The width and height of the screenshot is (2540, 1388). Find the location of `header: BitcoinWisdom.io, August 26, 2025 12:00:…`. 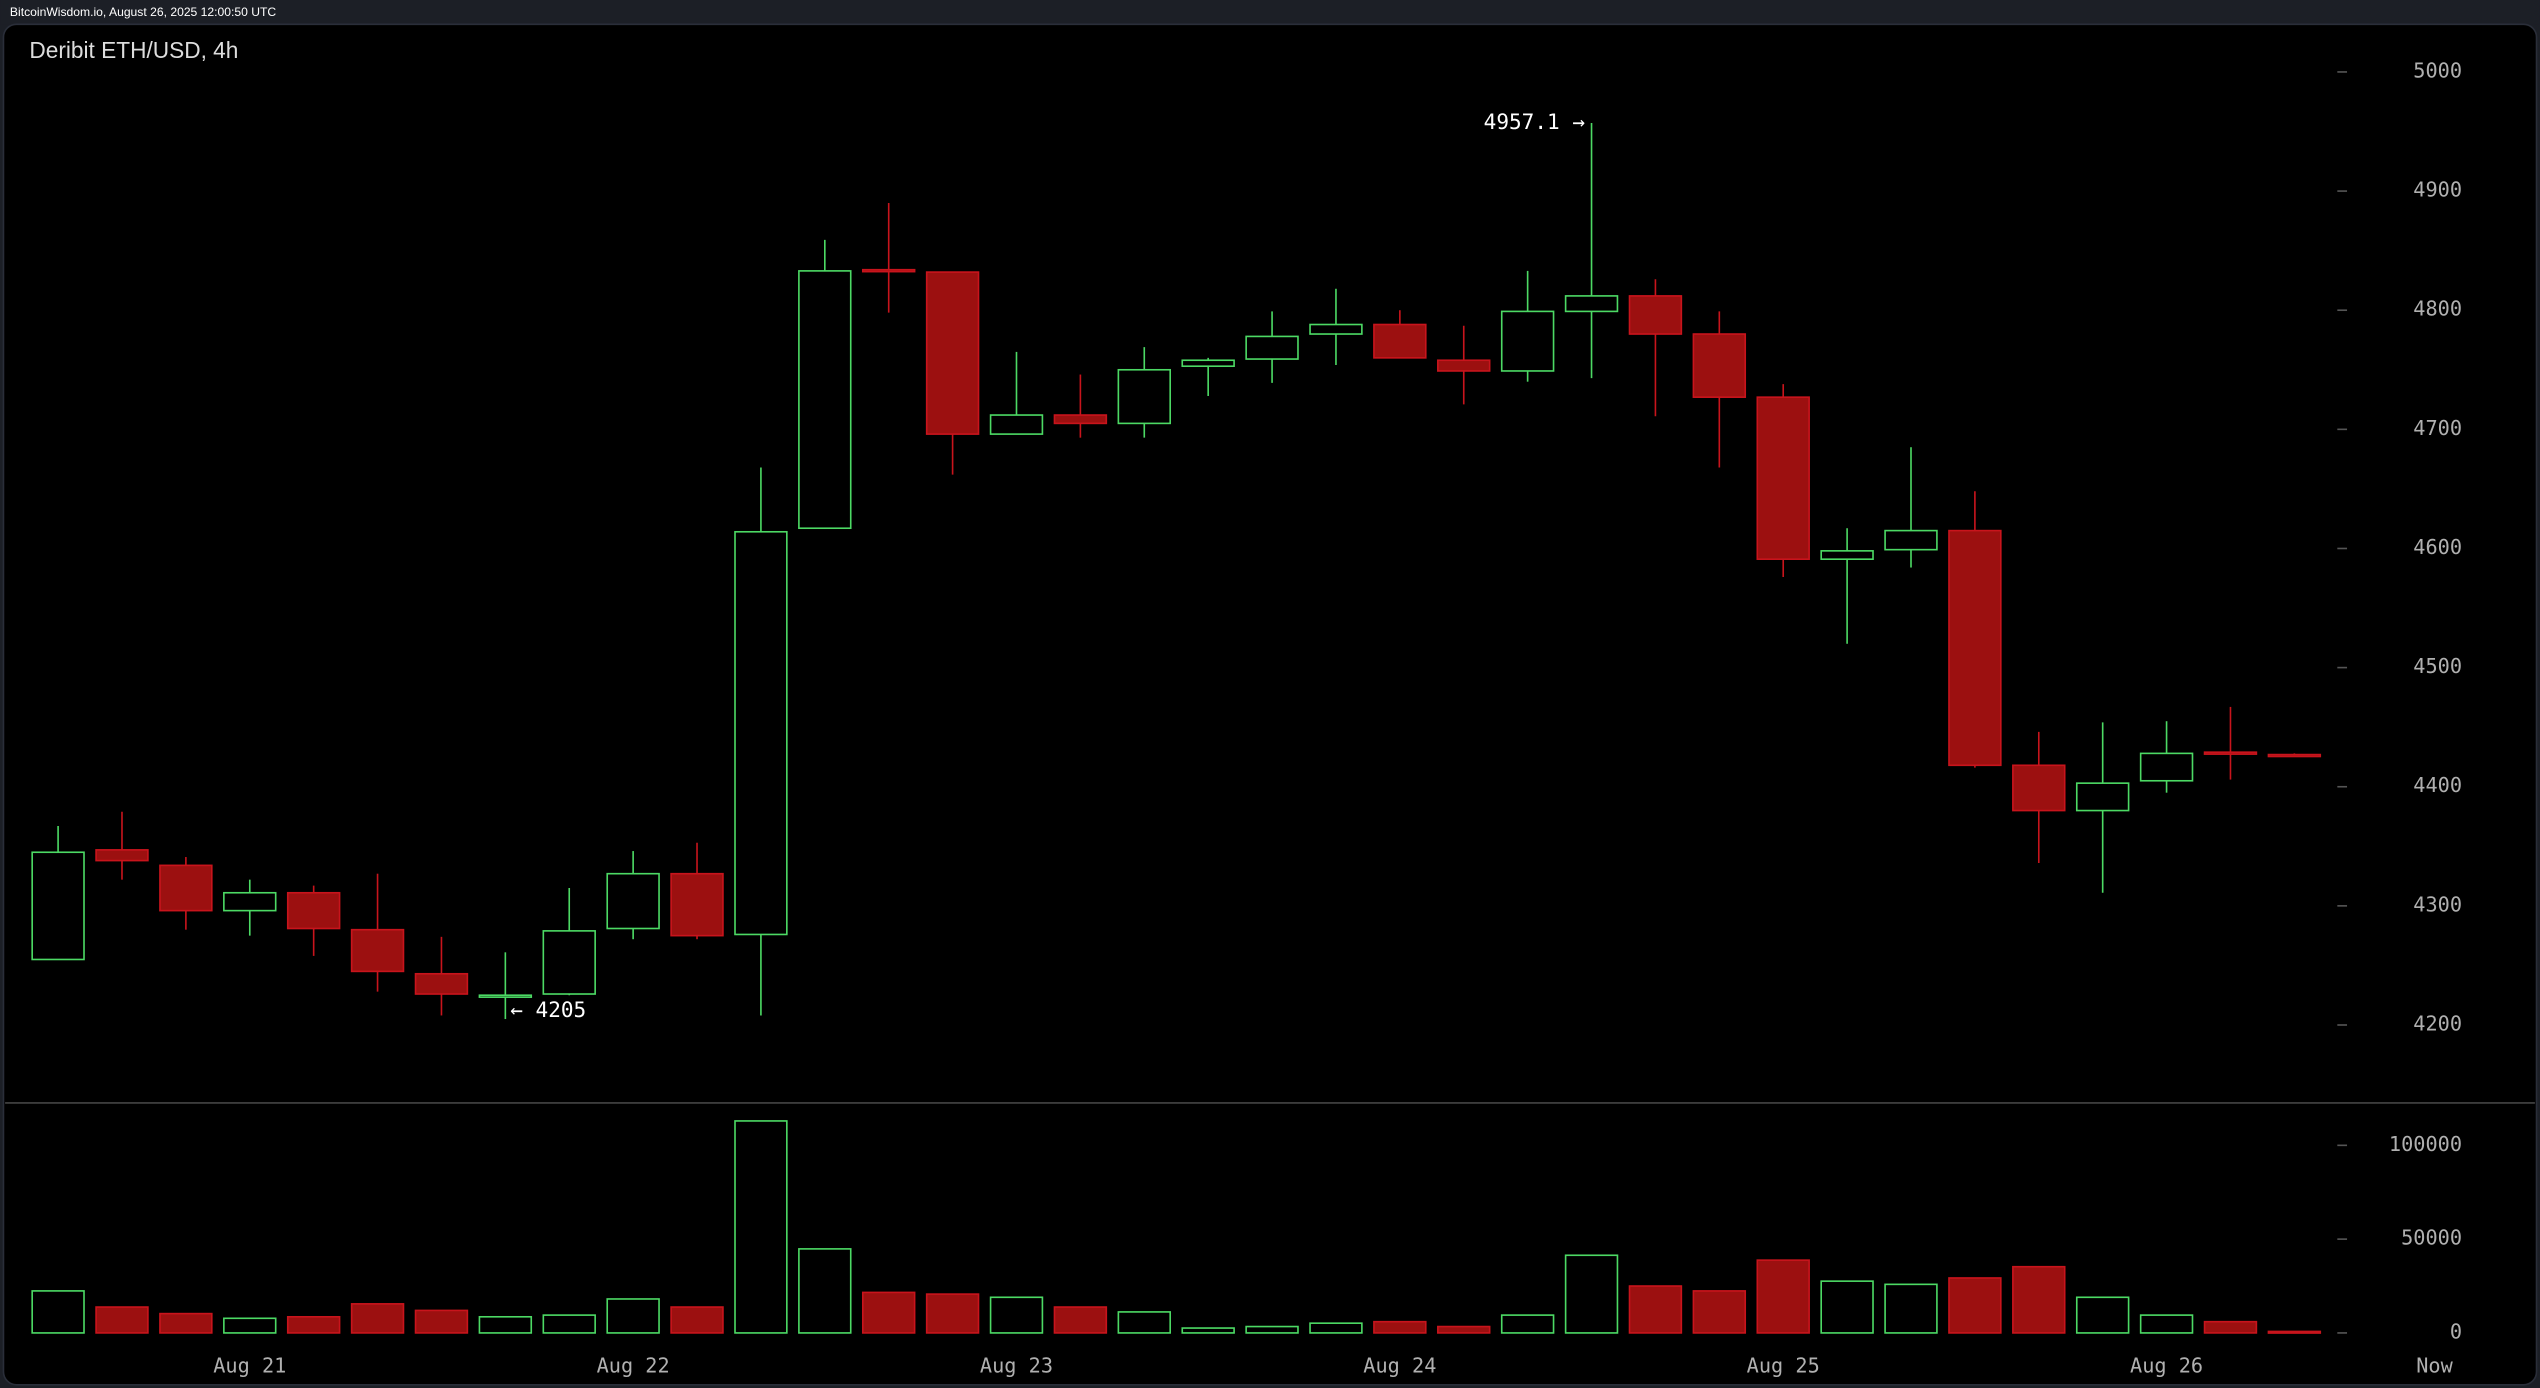

header: BitcoinWisdom.io, August 26, 2025 12:00:… is located at coordinates (143, 12).